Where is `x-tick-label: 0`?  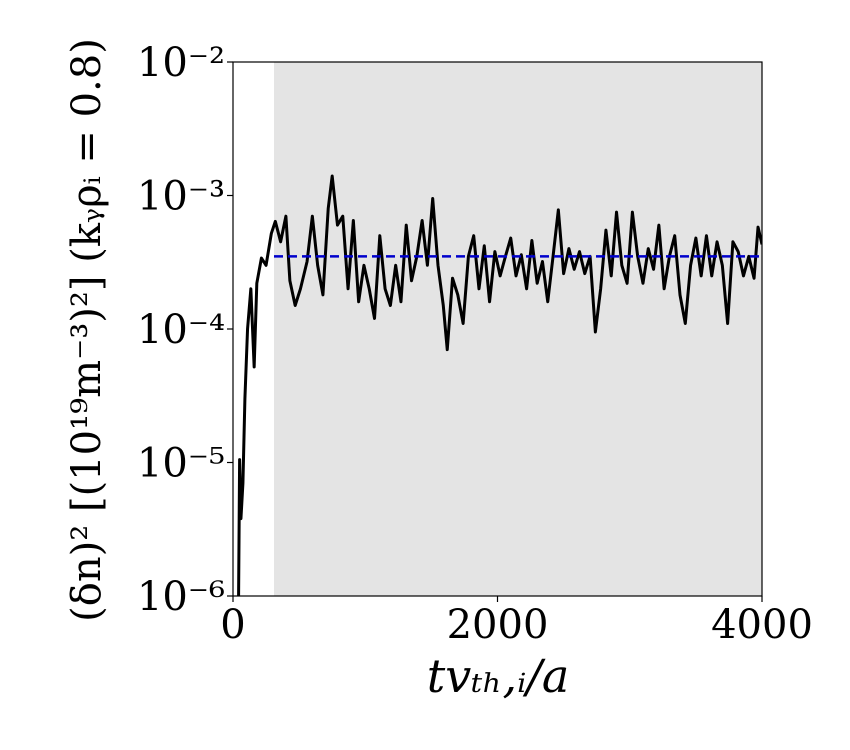
x-tick-label: 0 is located at coordinates (232, 625).